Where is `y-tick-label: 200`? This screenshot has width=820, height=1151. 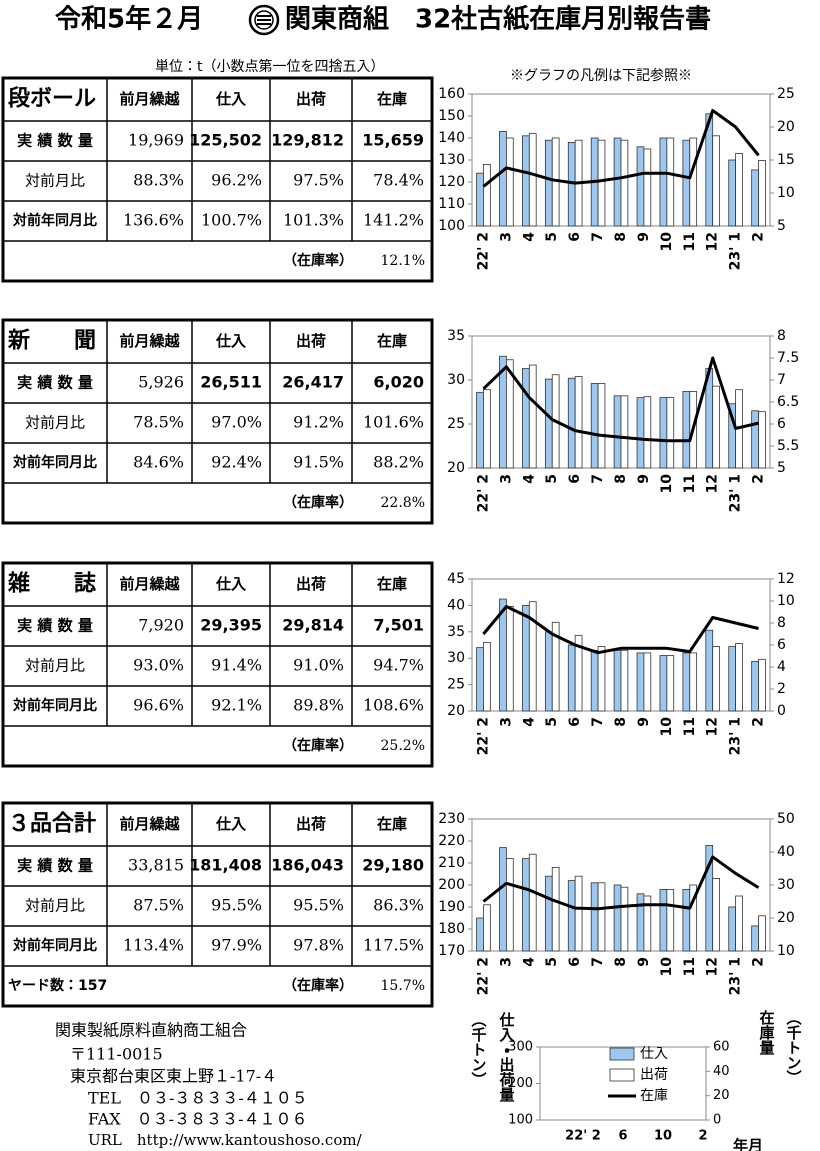 y-tick-label: 200 is located at coordinates (451, 885).